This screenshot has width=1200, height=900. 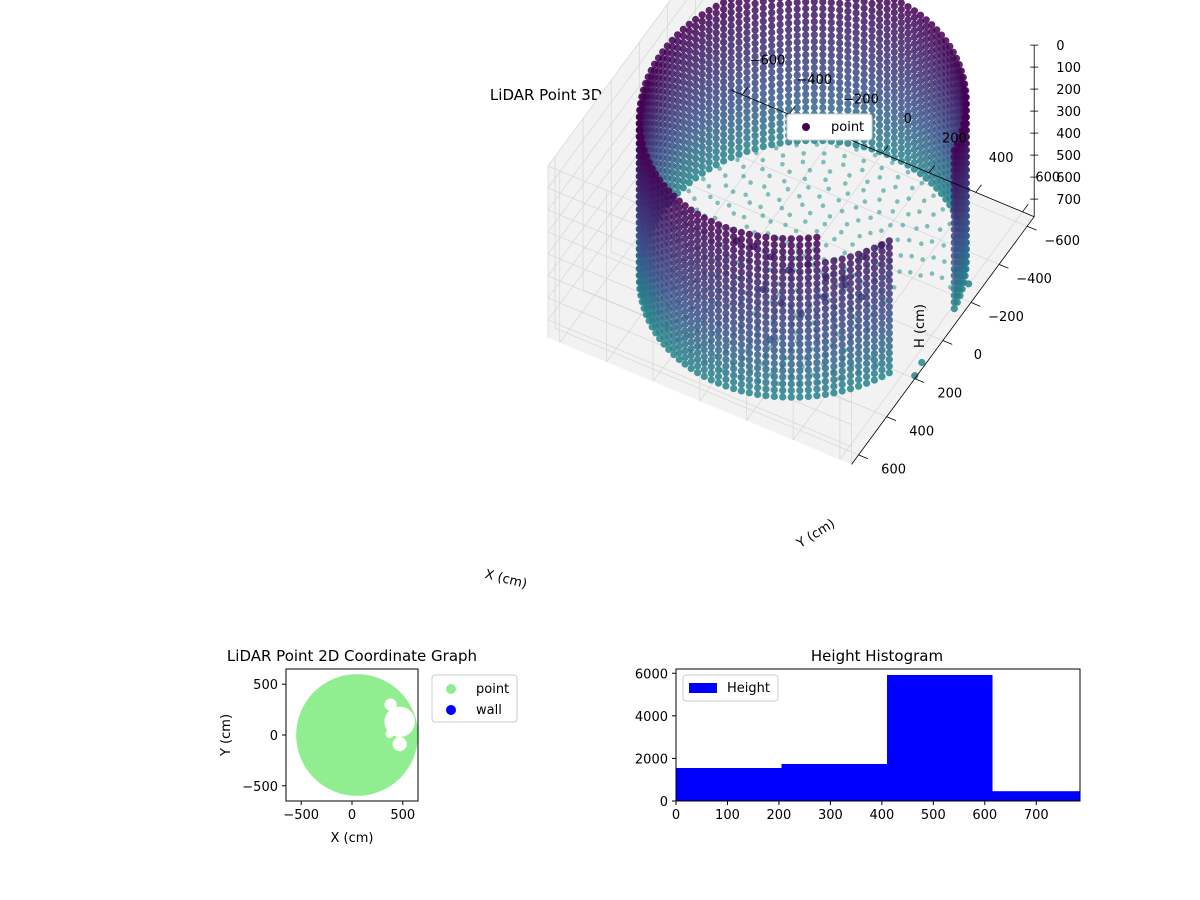 I want to click on chart-2d-title: LiDAR Point 2D Coordinate Graph, so click(x=352, y=656).